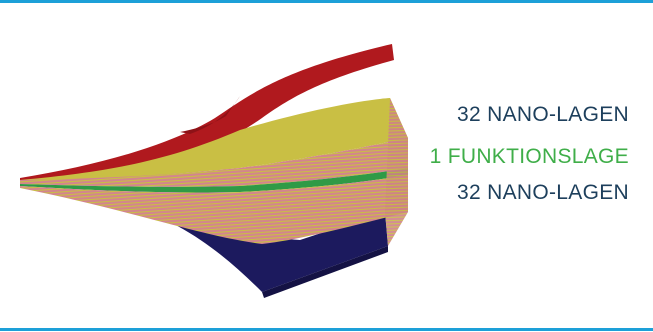 The height and width of the screenshot is (332, 653). Describe the element at coordinates (326, 329) in the screenshot. I see `bottom-rule` at that location.